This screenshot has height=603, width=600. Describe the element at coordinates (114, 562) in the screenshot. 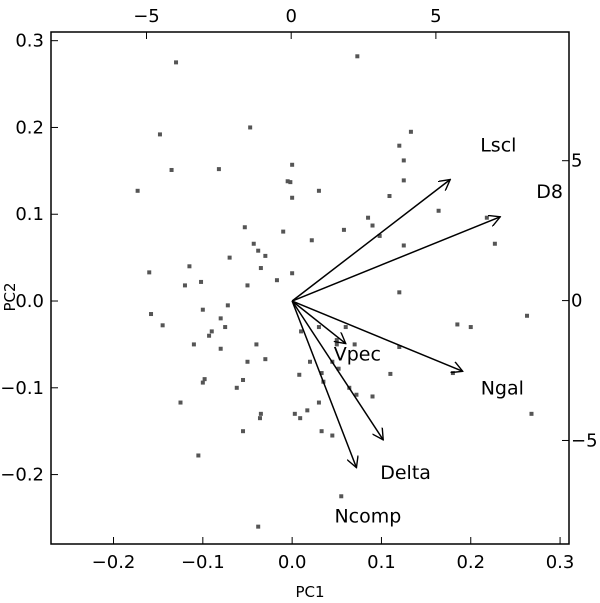

I see `x-tick-label: −0.2` at that location.